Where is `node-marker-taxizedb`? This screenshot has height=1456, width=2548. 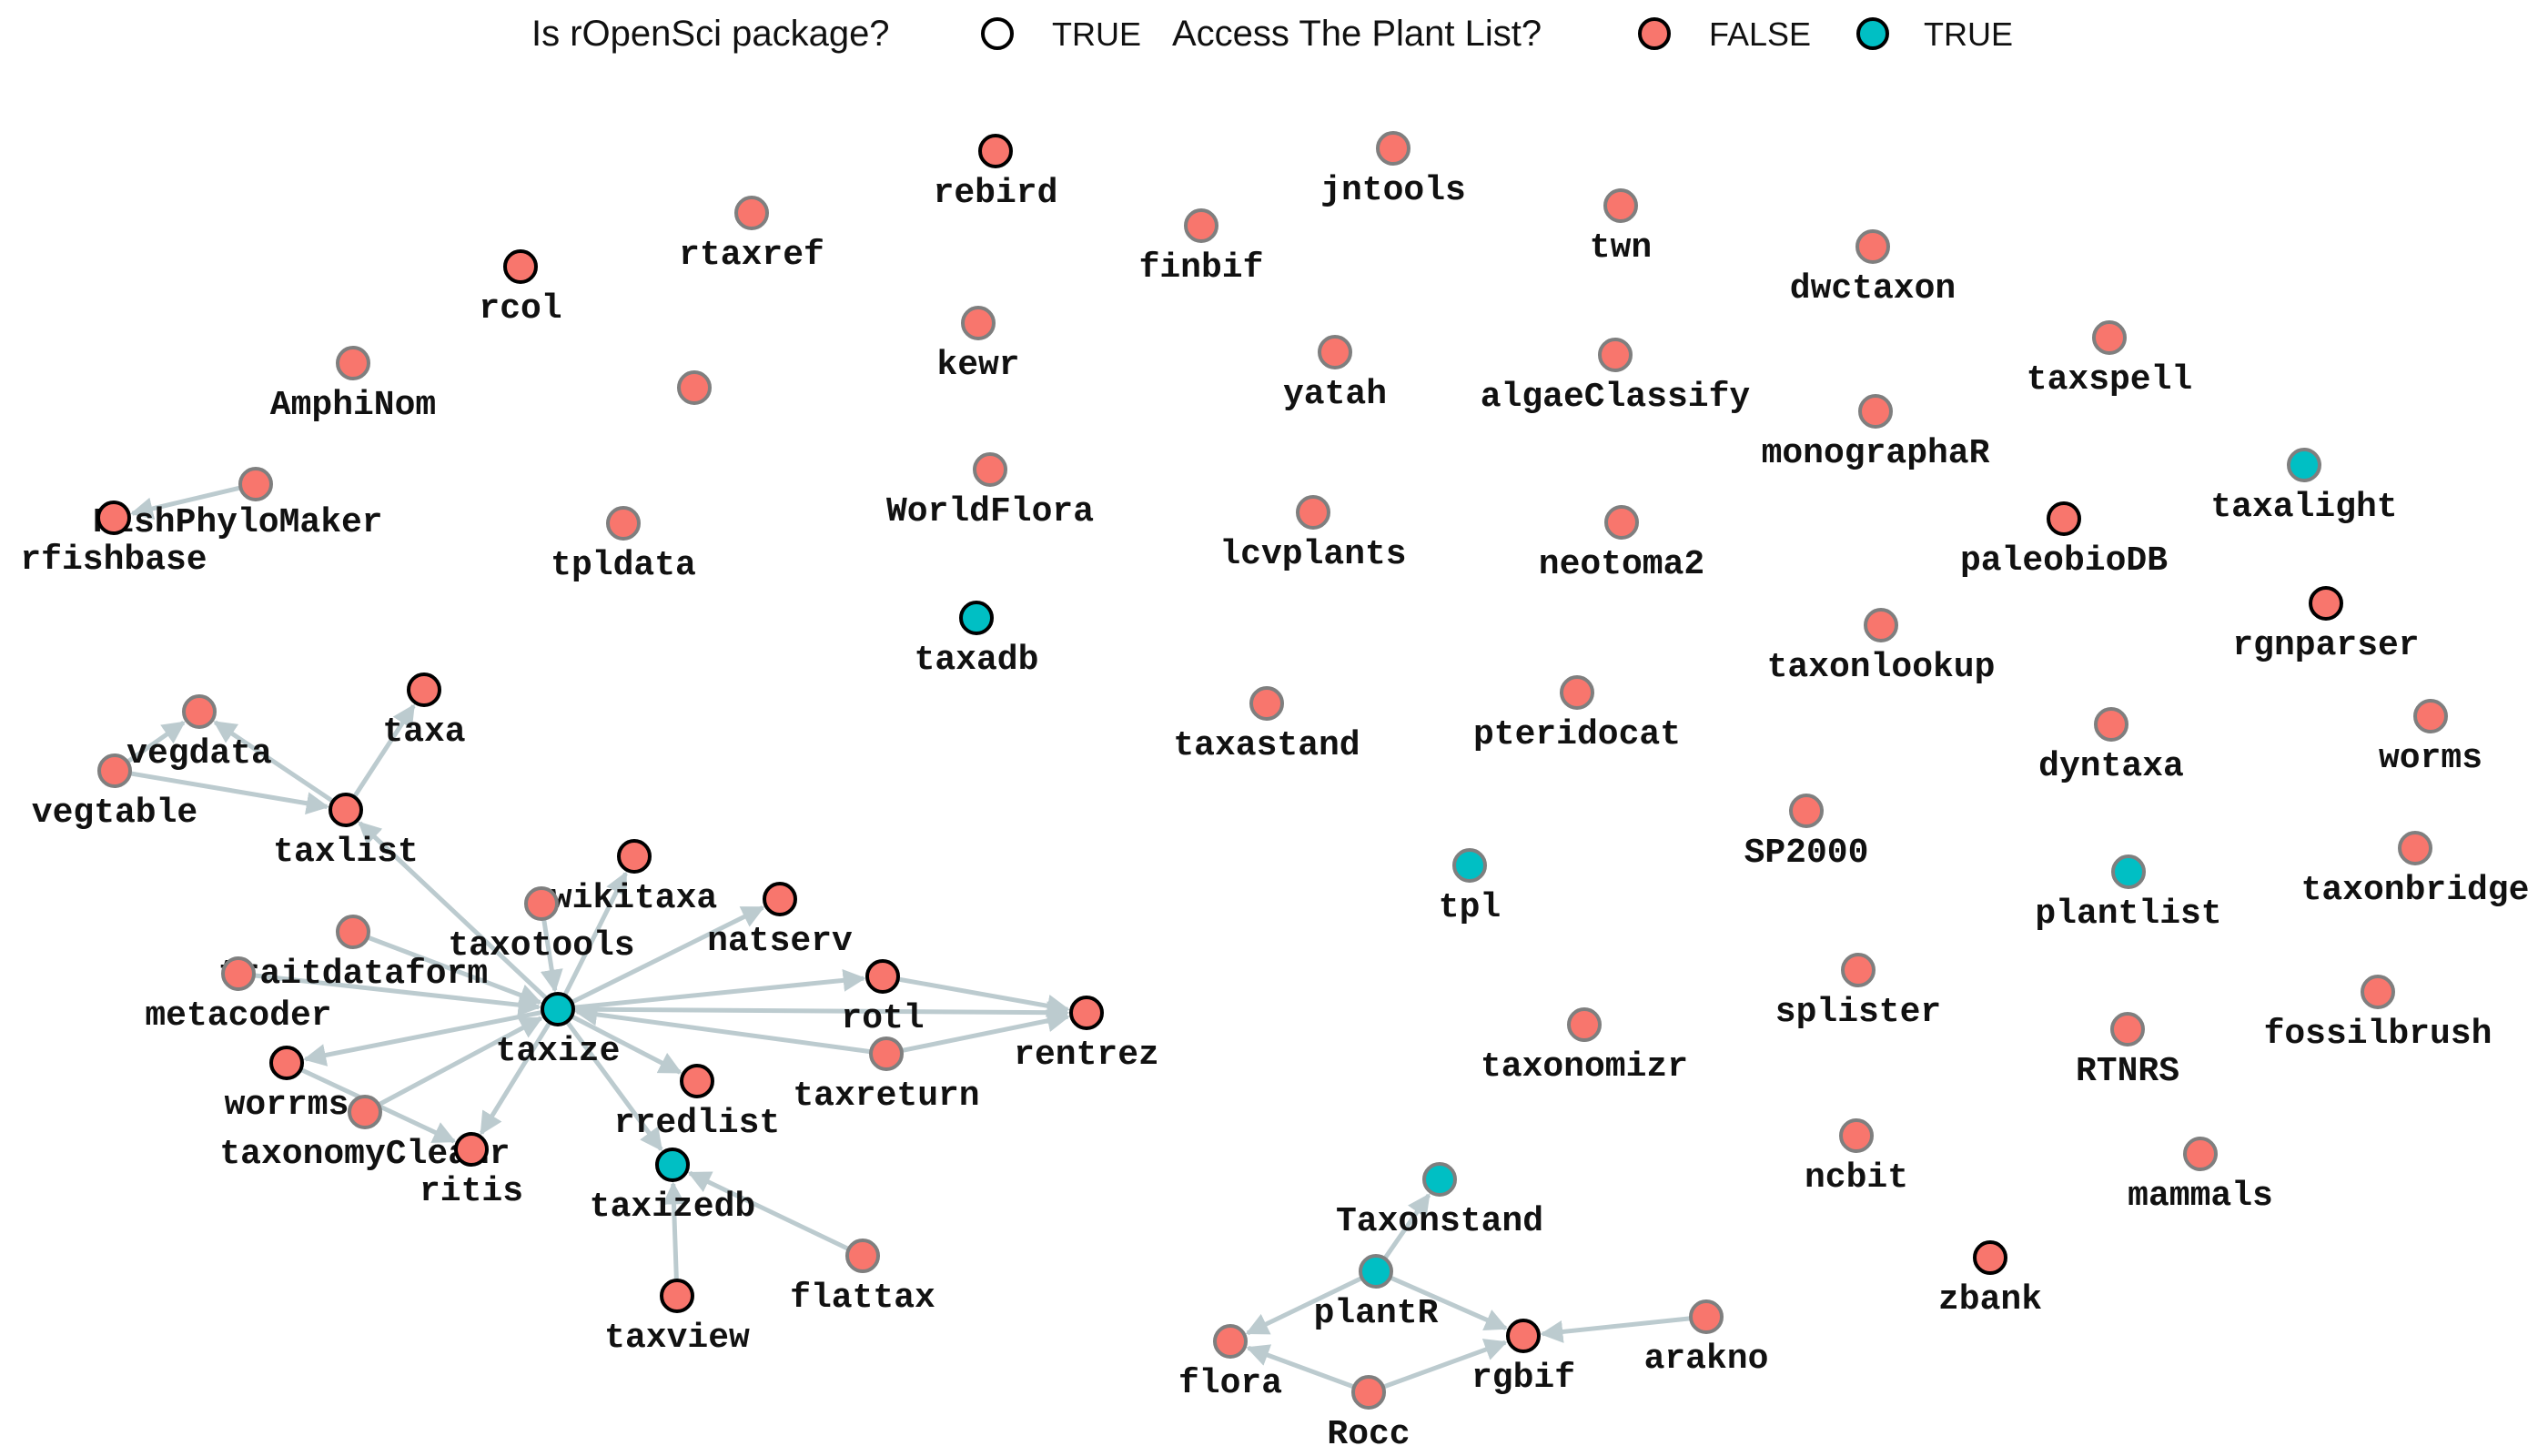
node-marker-taxizedb is located at coordinates (673, 1165).